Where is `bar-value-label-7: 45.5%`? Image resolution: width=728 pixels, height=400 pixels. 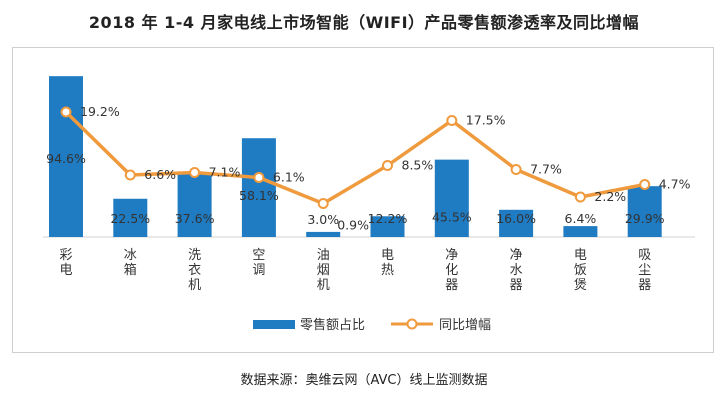
bar-value-label-7: 45.5% is located at coordinates (452, 217).